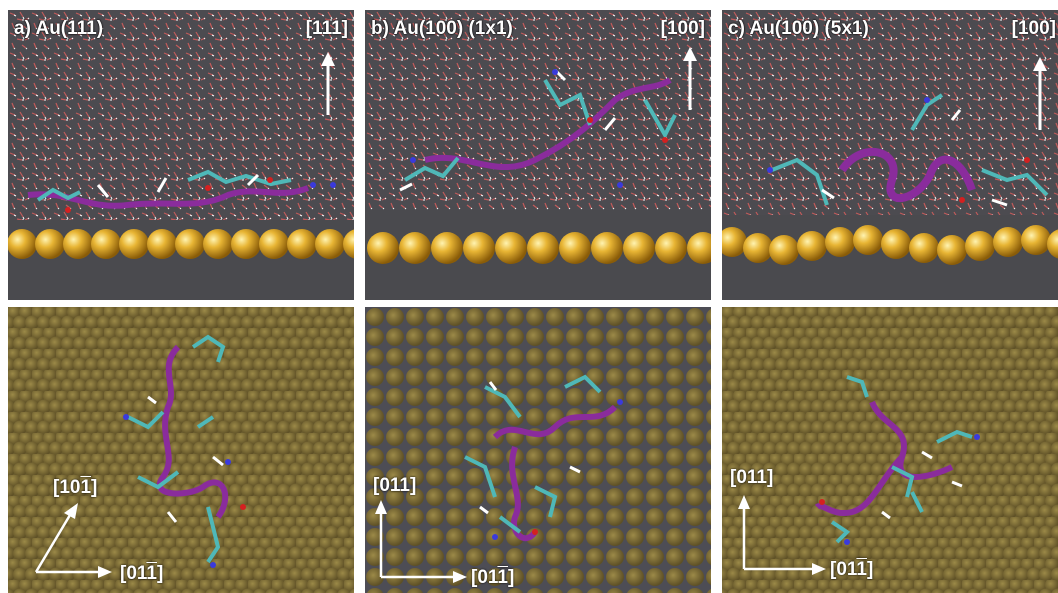 The height and width of the screenshot is (593, 1058). I want to click on panel-c-direction: [100], so click(1033, 28).